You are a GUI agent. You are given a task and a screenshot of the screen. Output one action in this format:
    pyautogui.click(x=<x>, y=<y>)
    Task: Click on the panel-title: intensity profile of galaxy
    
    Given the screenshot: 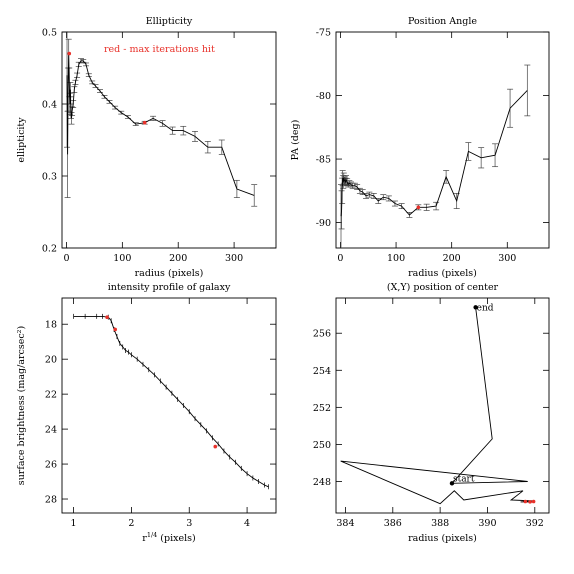 What is the action you would take?
    pyautogui.click(x=169, y=287)
    